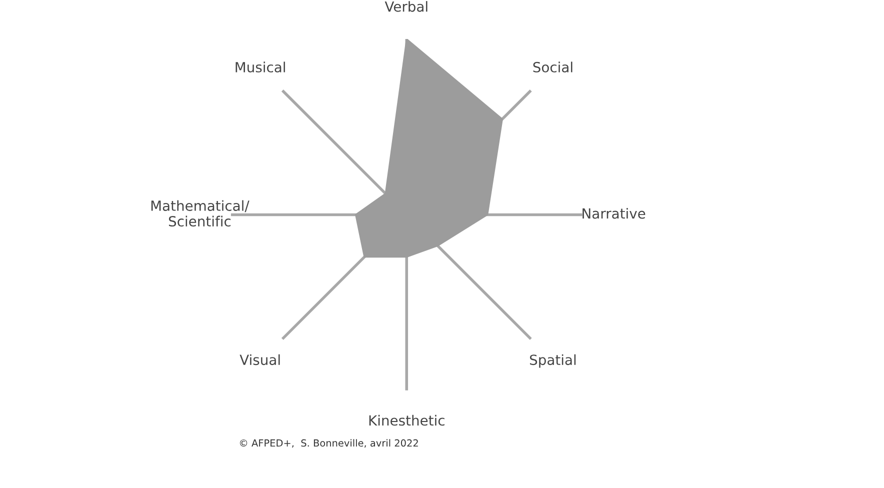 The width and height of the screenshot is (884, 488). I want to click on spoke-label: Verbal, so click(406, 6).